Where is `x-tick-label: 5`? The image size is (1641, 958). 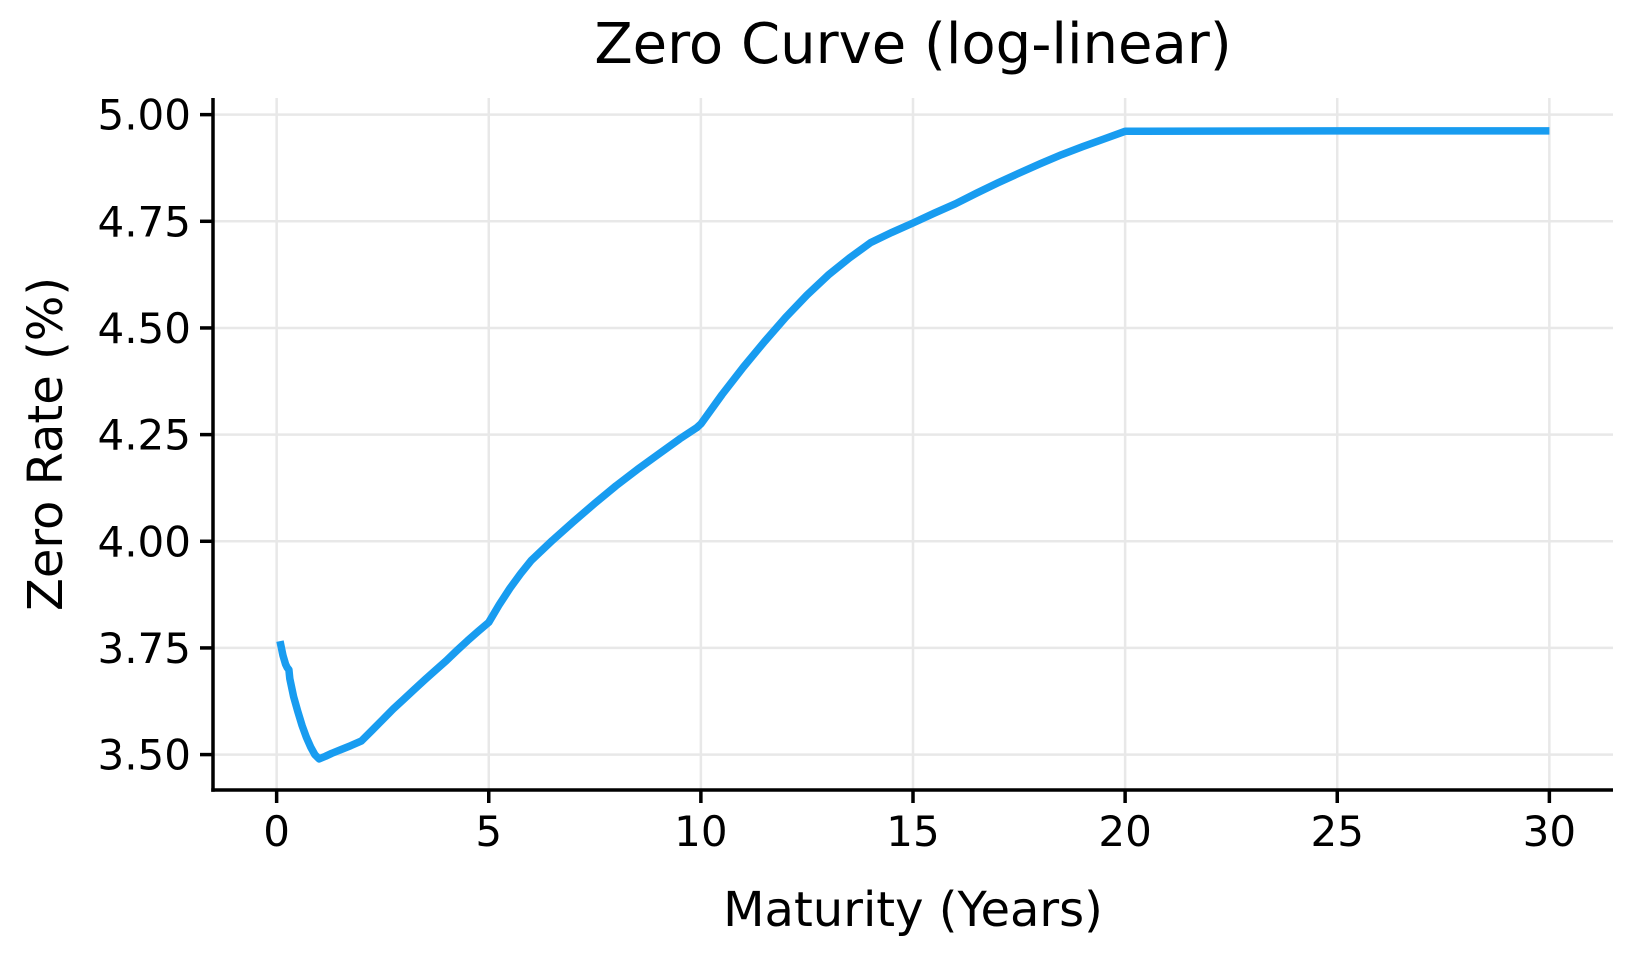 x-tick-label: 5 is located at coordinates (488, 831).